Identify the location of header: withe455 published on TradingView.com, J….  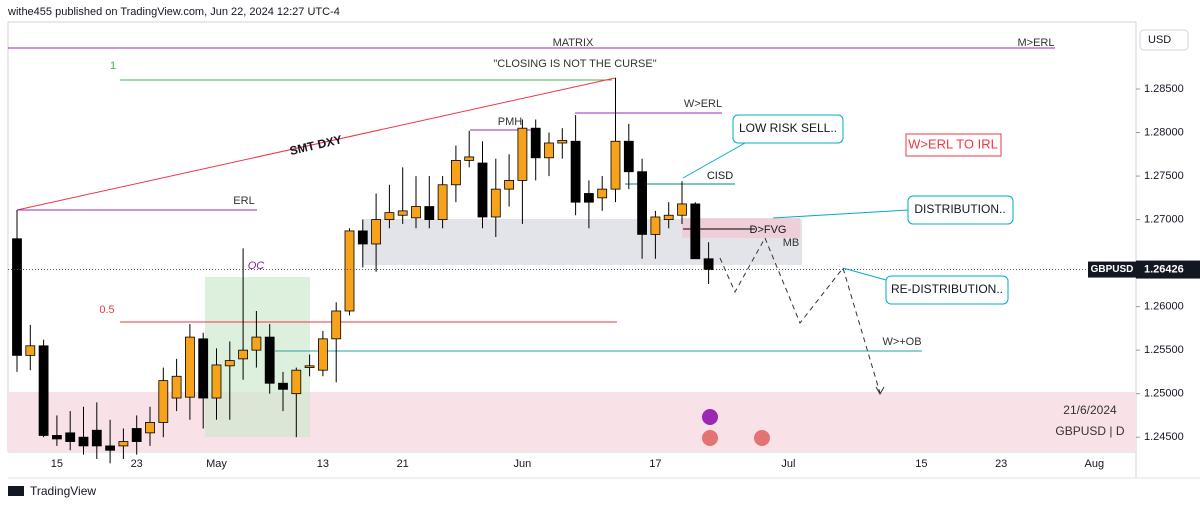
(173, 12).